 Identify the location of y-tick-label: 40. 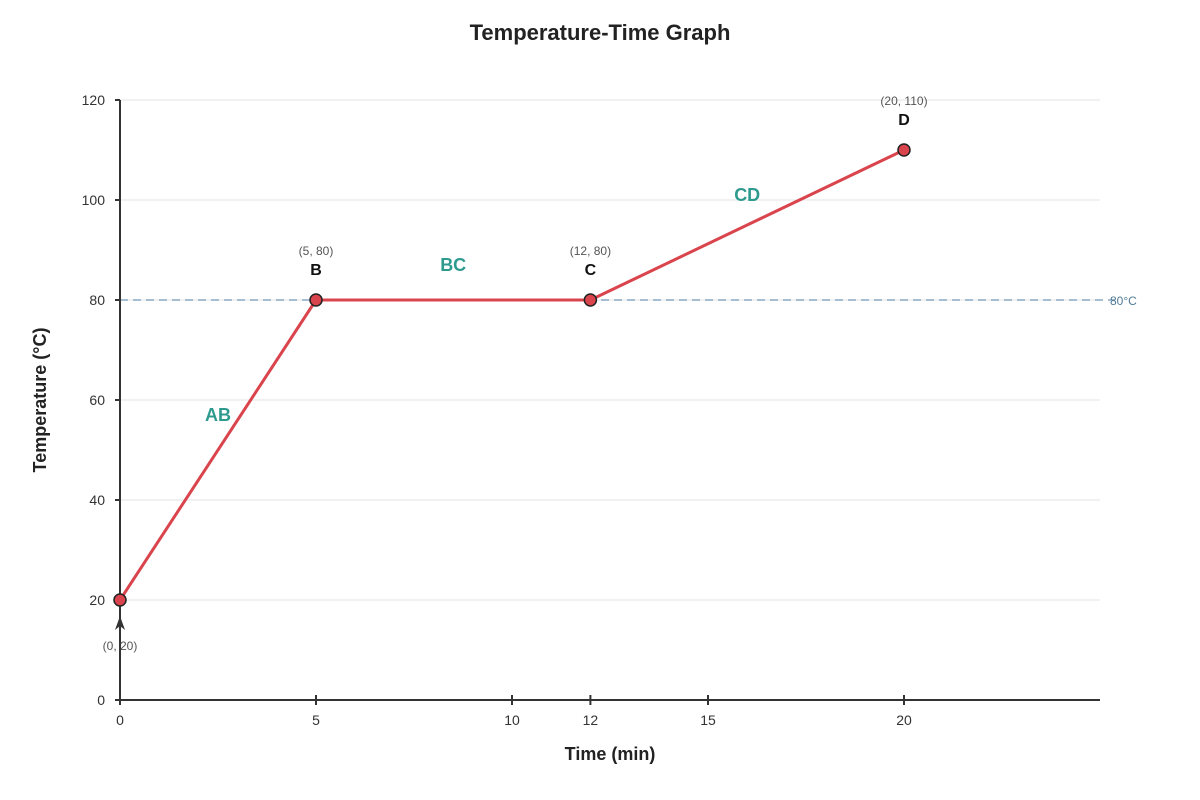
(97, 500).